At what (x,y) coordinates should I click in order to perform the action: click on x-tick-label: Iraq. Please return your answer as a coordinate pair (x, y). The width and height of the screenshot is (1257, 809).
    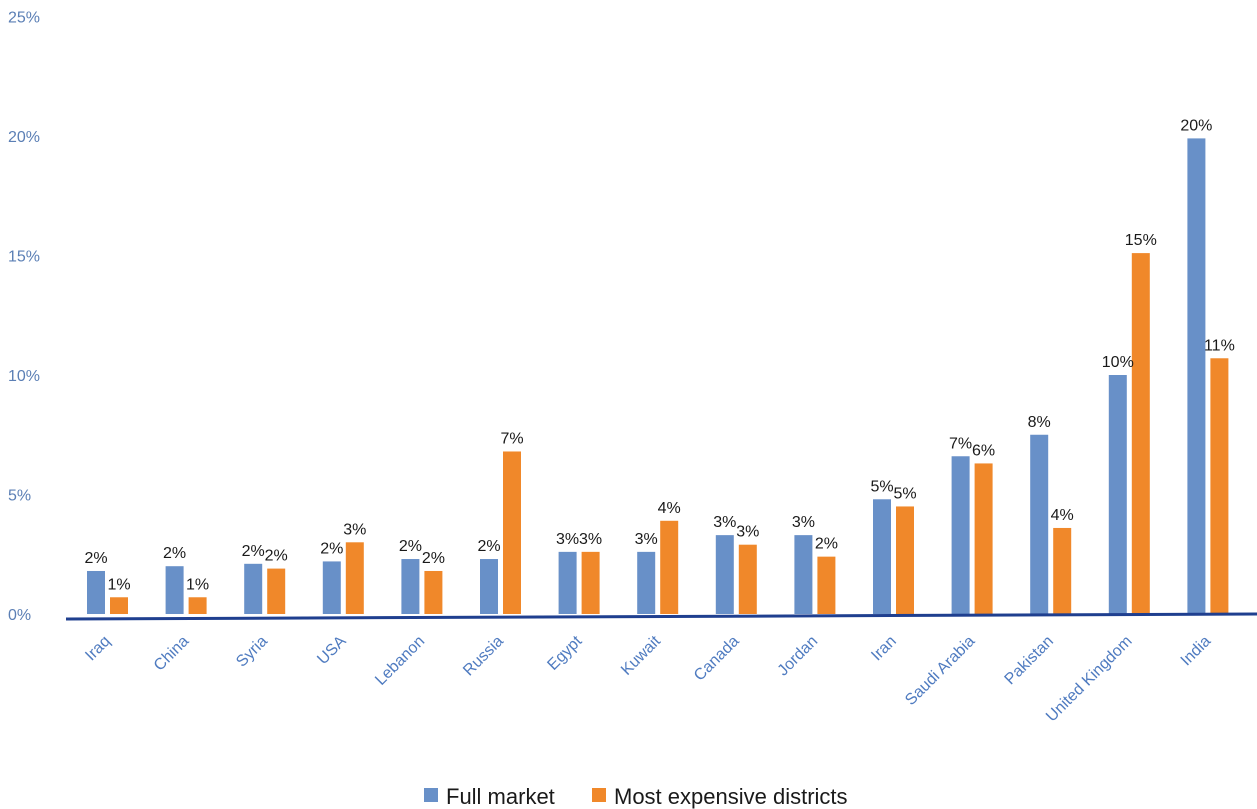
    Looking at the image, I should click on (98, 649).